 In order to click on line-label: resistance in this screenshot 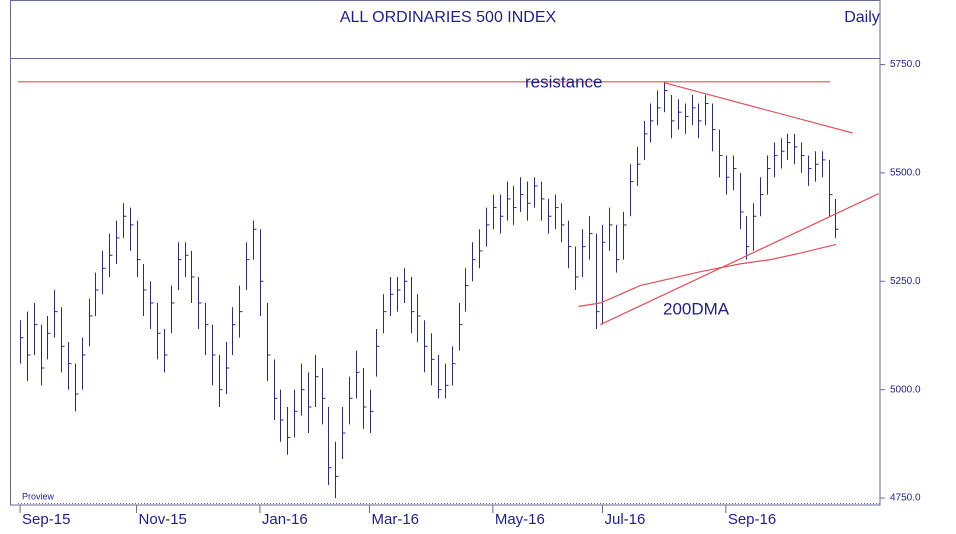, I will do `click(563, 81)`.